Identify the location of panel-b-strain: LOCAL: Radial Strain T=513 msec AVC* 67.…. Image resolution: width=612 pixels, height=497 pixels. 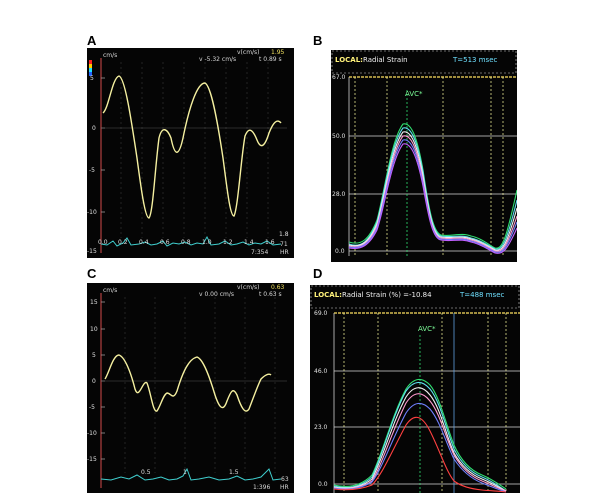
(424, 156).